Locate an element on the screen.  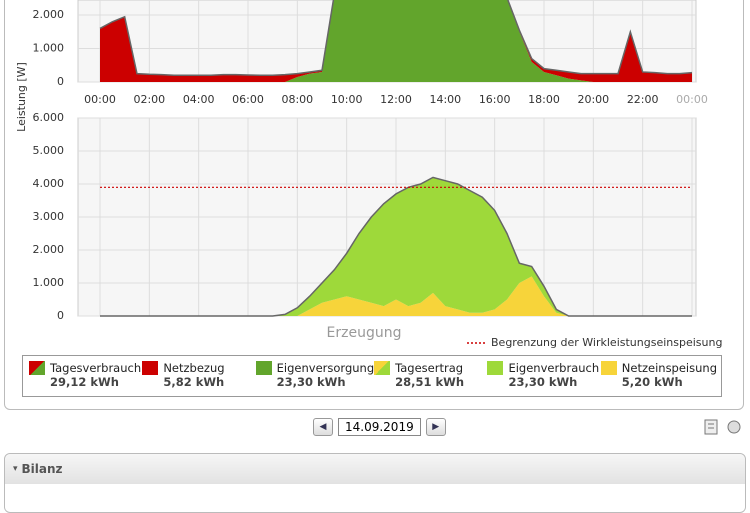
panel-title: Bilanz is located at coordinates (42, 469).